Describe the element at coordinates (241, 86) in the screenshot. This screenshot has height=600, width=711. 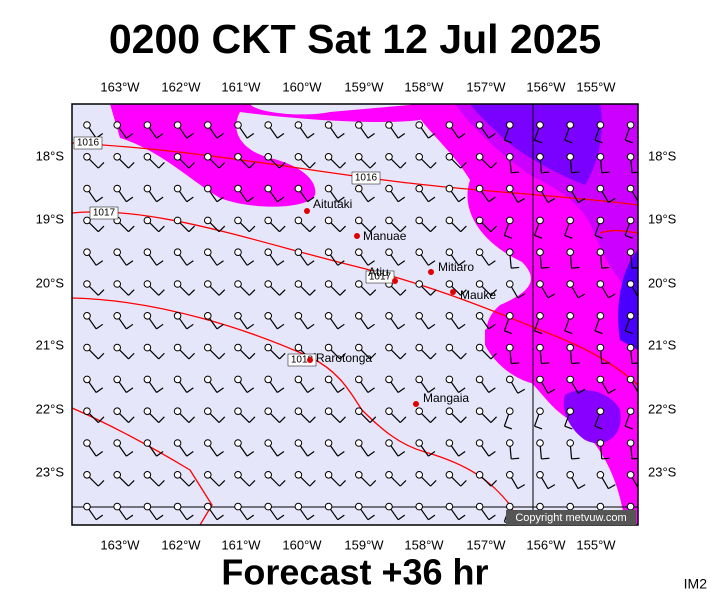
I see `longitude-label: 161°W` at that location.